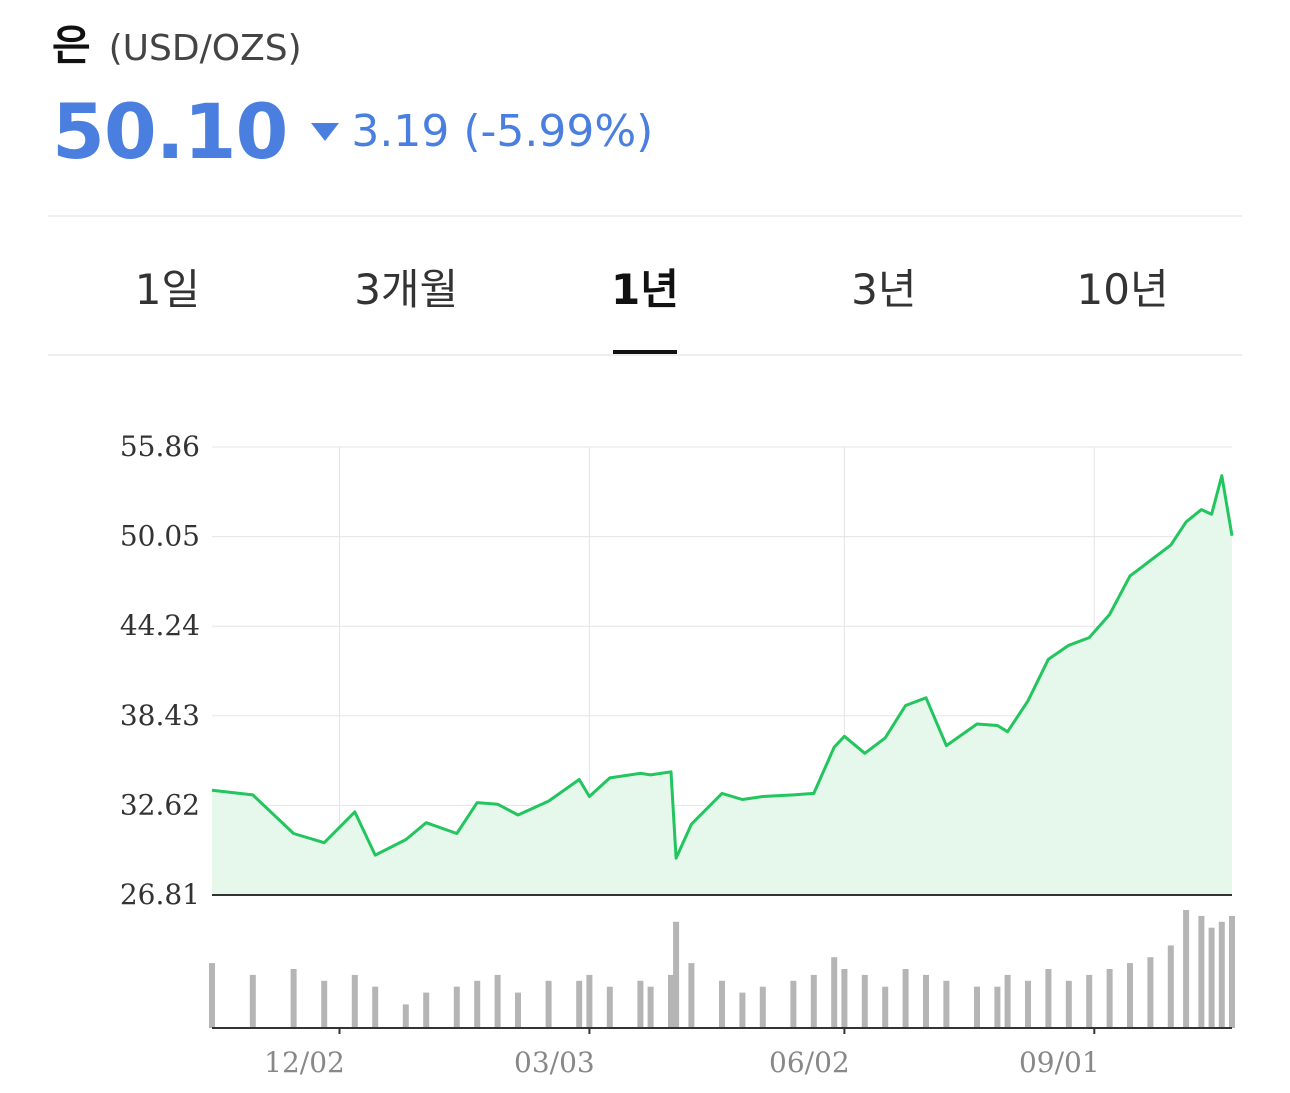  I want to click on asset-name: 은, so click(71, 45).